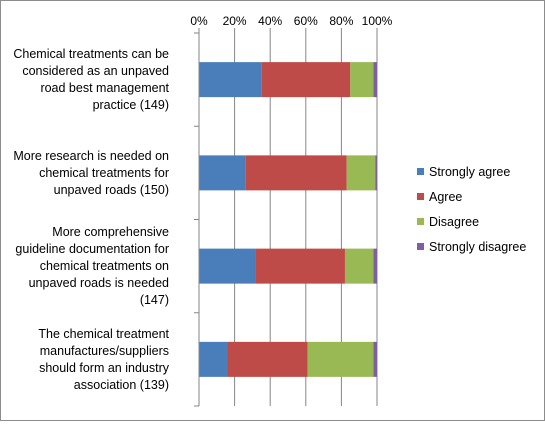 The image size is (545, 425). What do you see at coordinates (104, 88) in the screenshot?
I see `category-label-line: road best management` at bounding box center [104, 88].